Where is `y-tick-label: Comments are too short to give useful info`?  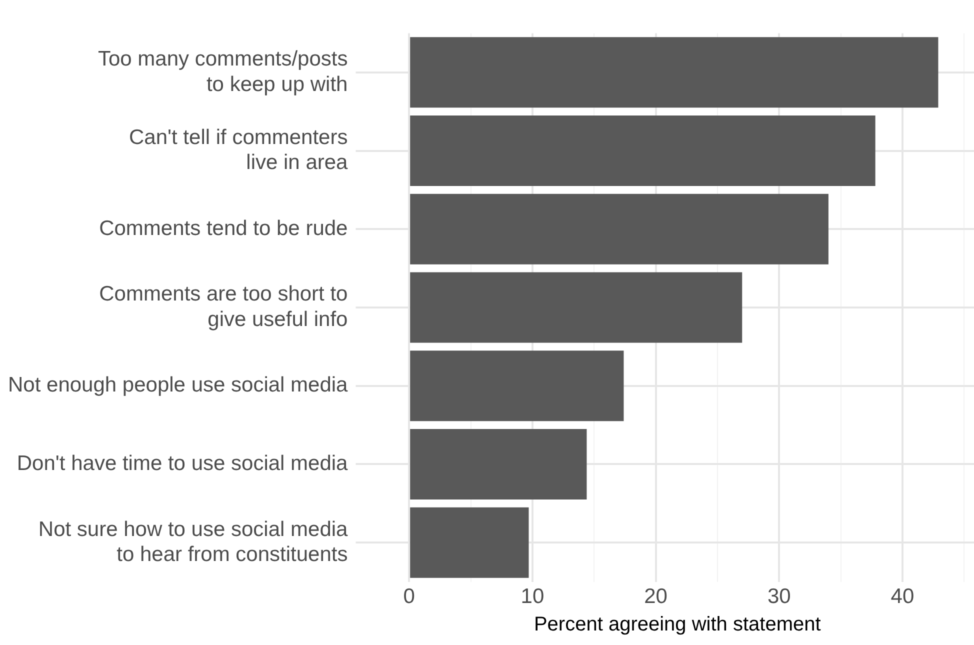
y-tick-label: Comments are too short to give useful info is located at coordinates (223, 306).